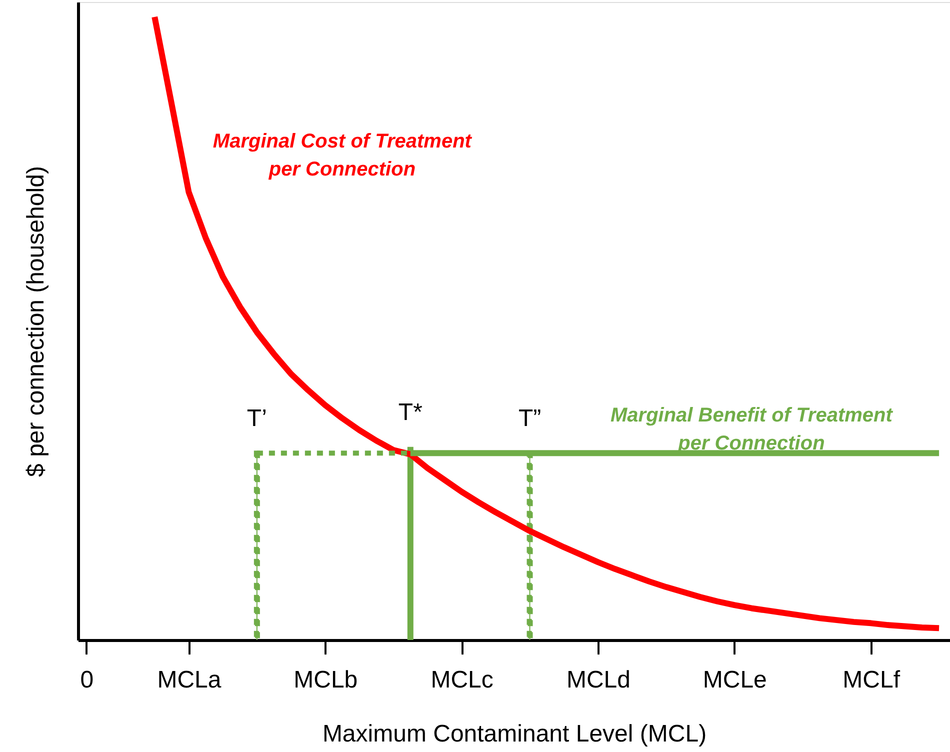 The width and height of the screenshot is (950, 752). I want to click on series-label: Marginal Cost of Treatment per Connection, so click(342, 155).